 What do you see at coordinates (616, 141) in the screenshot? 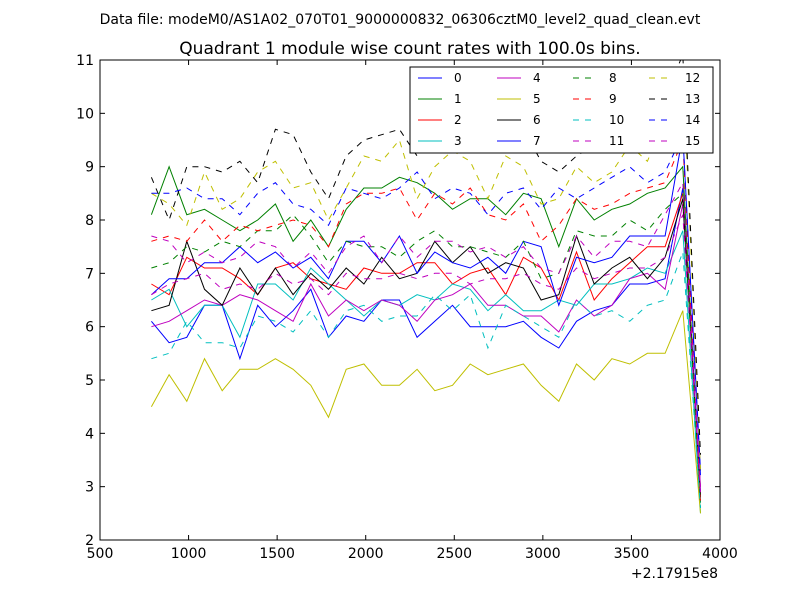
I see `legend-label-11: 11` at bounding box center [616, 141].